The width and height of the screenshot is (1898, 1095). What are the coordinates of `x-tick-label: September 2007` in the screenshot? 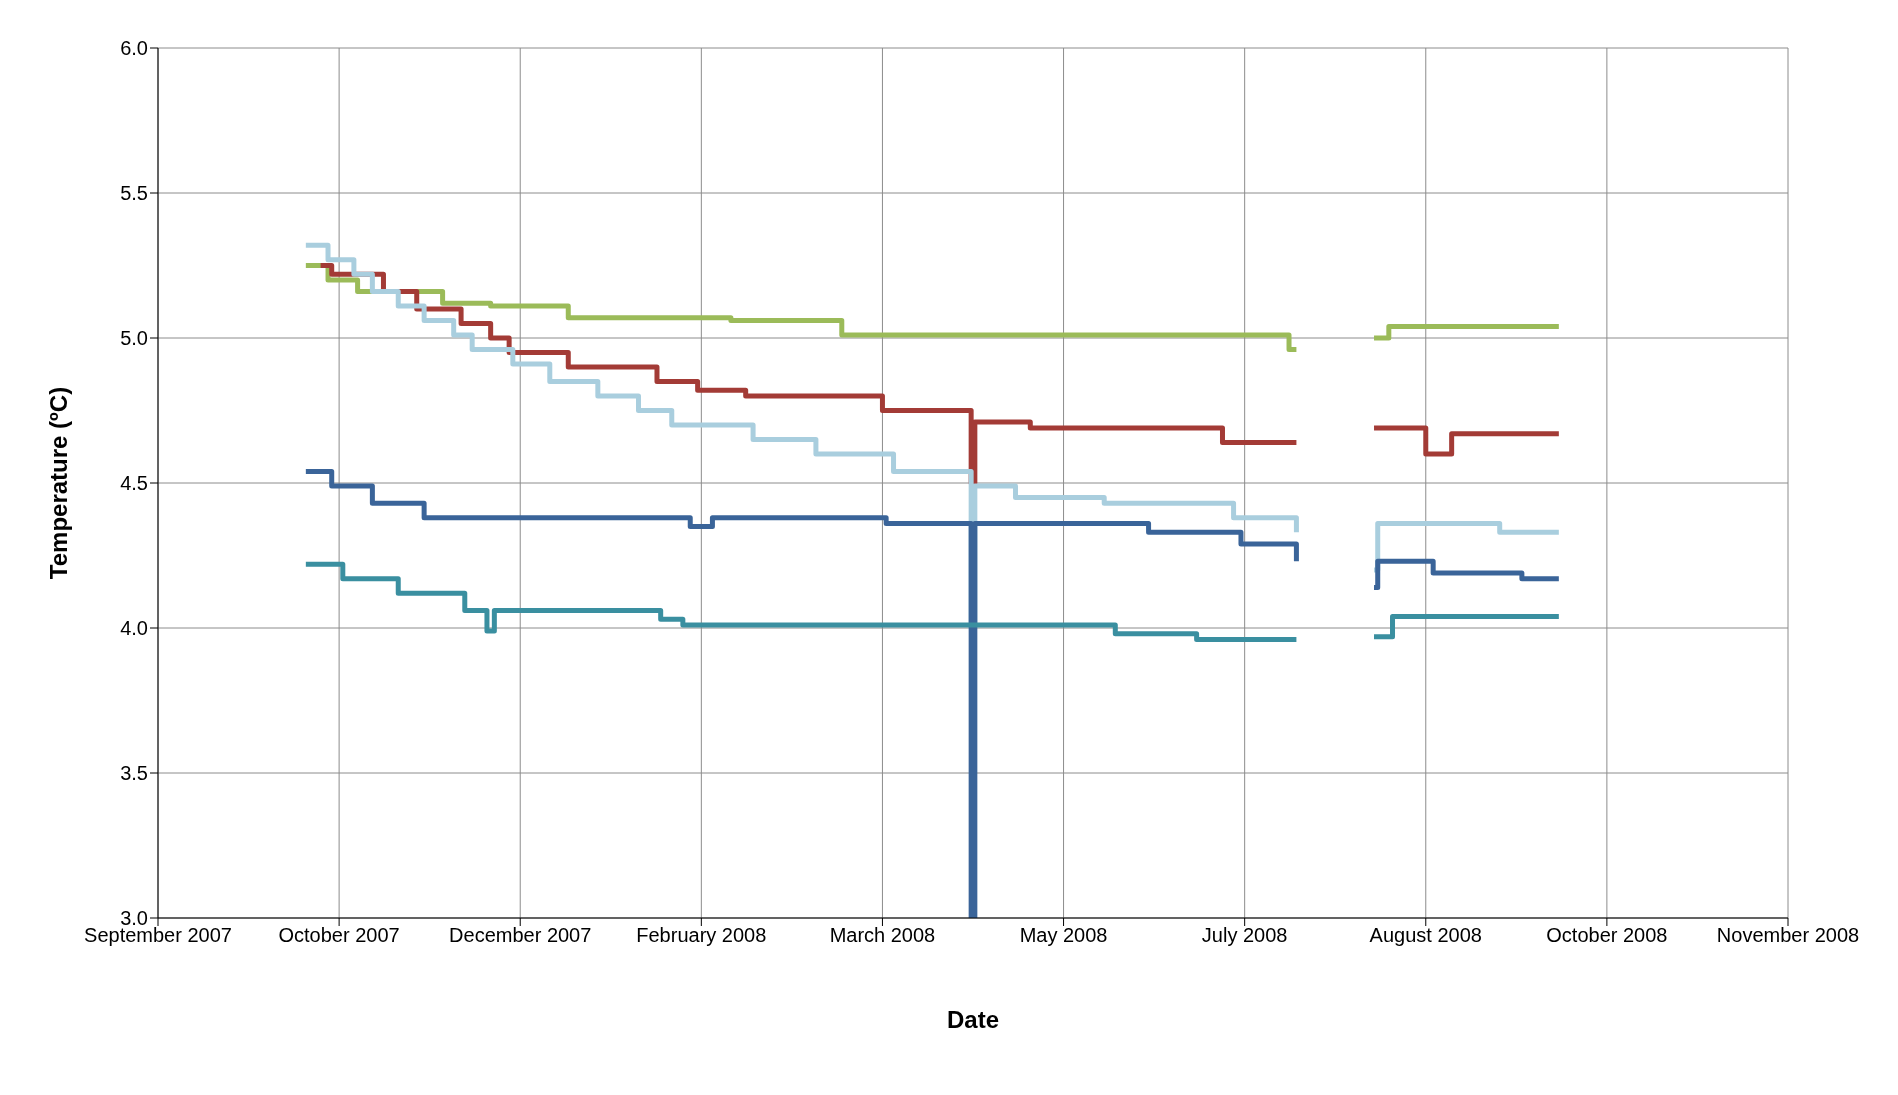 It's located at (158, 935).